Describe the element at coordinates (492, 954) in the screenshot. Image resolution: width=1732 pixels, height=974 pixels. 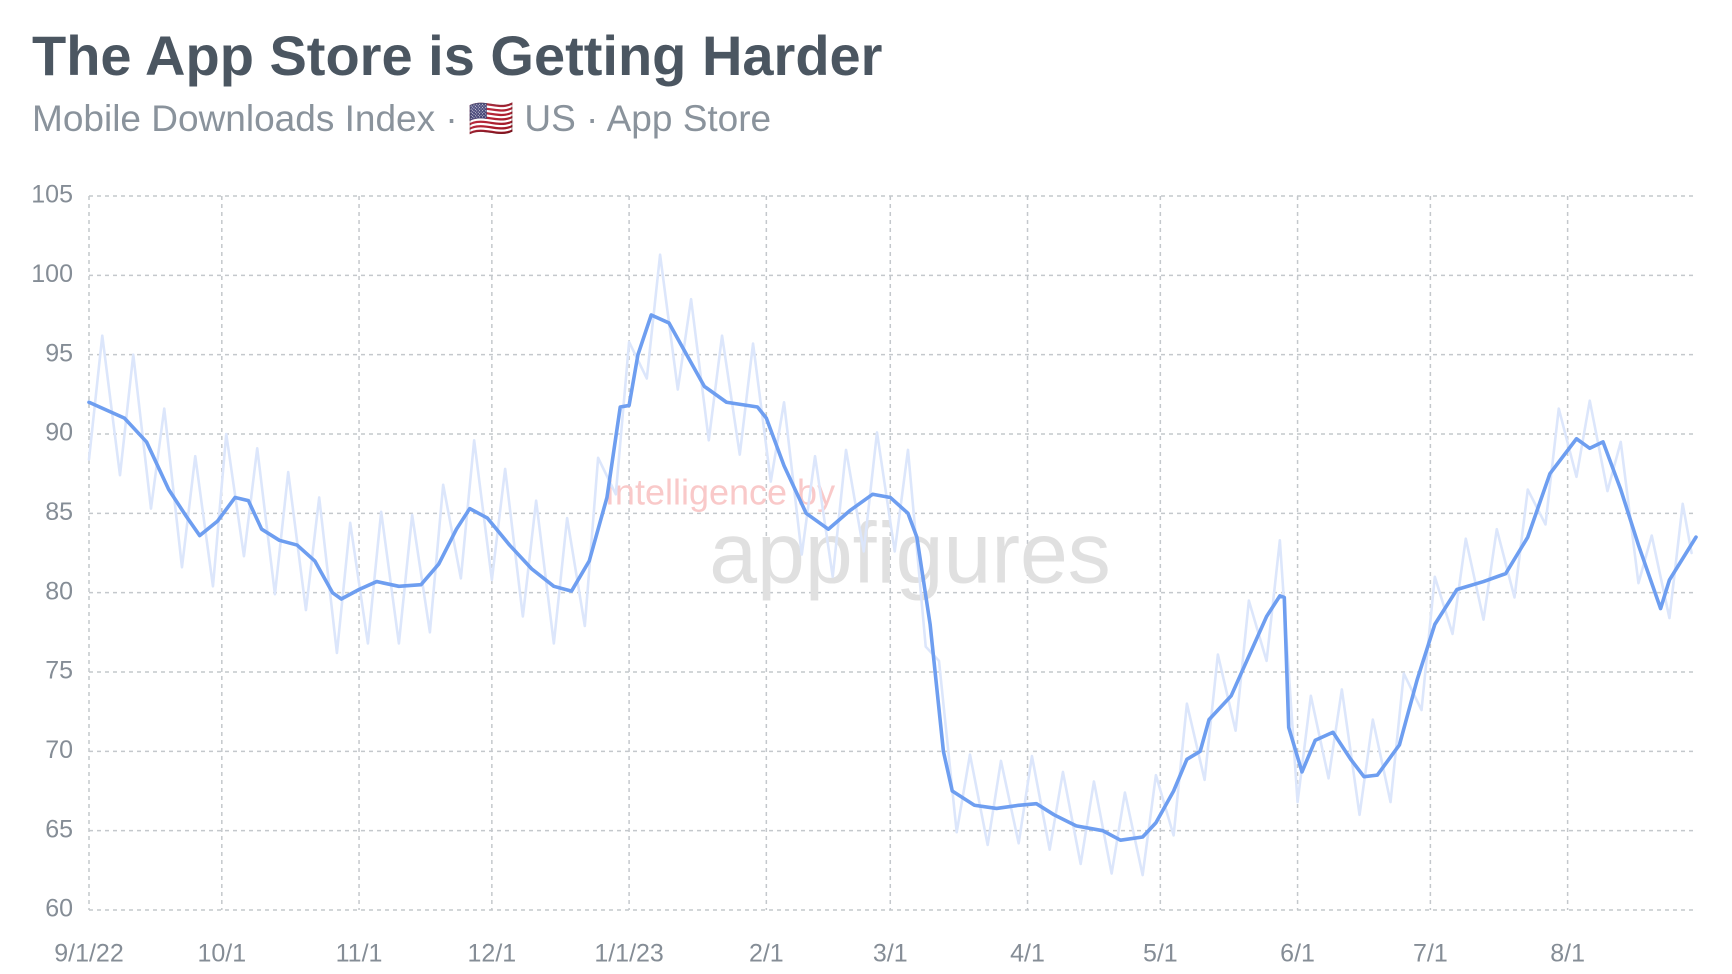
I see `x-tick-label: 12/1` at that location.